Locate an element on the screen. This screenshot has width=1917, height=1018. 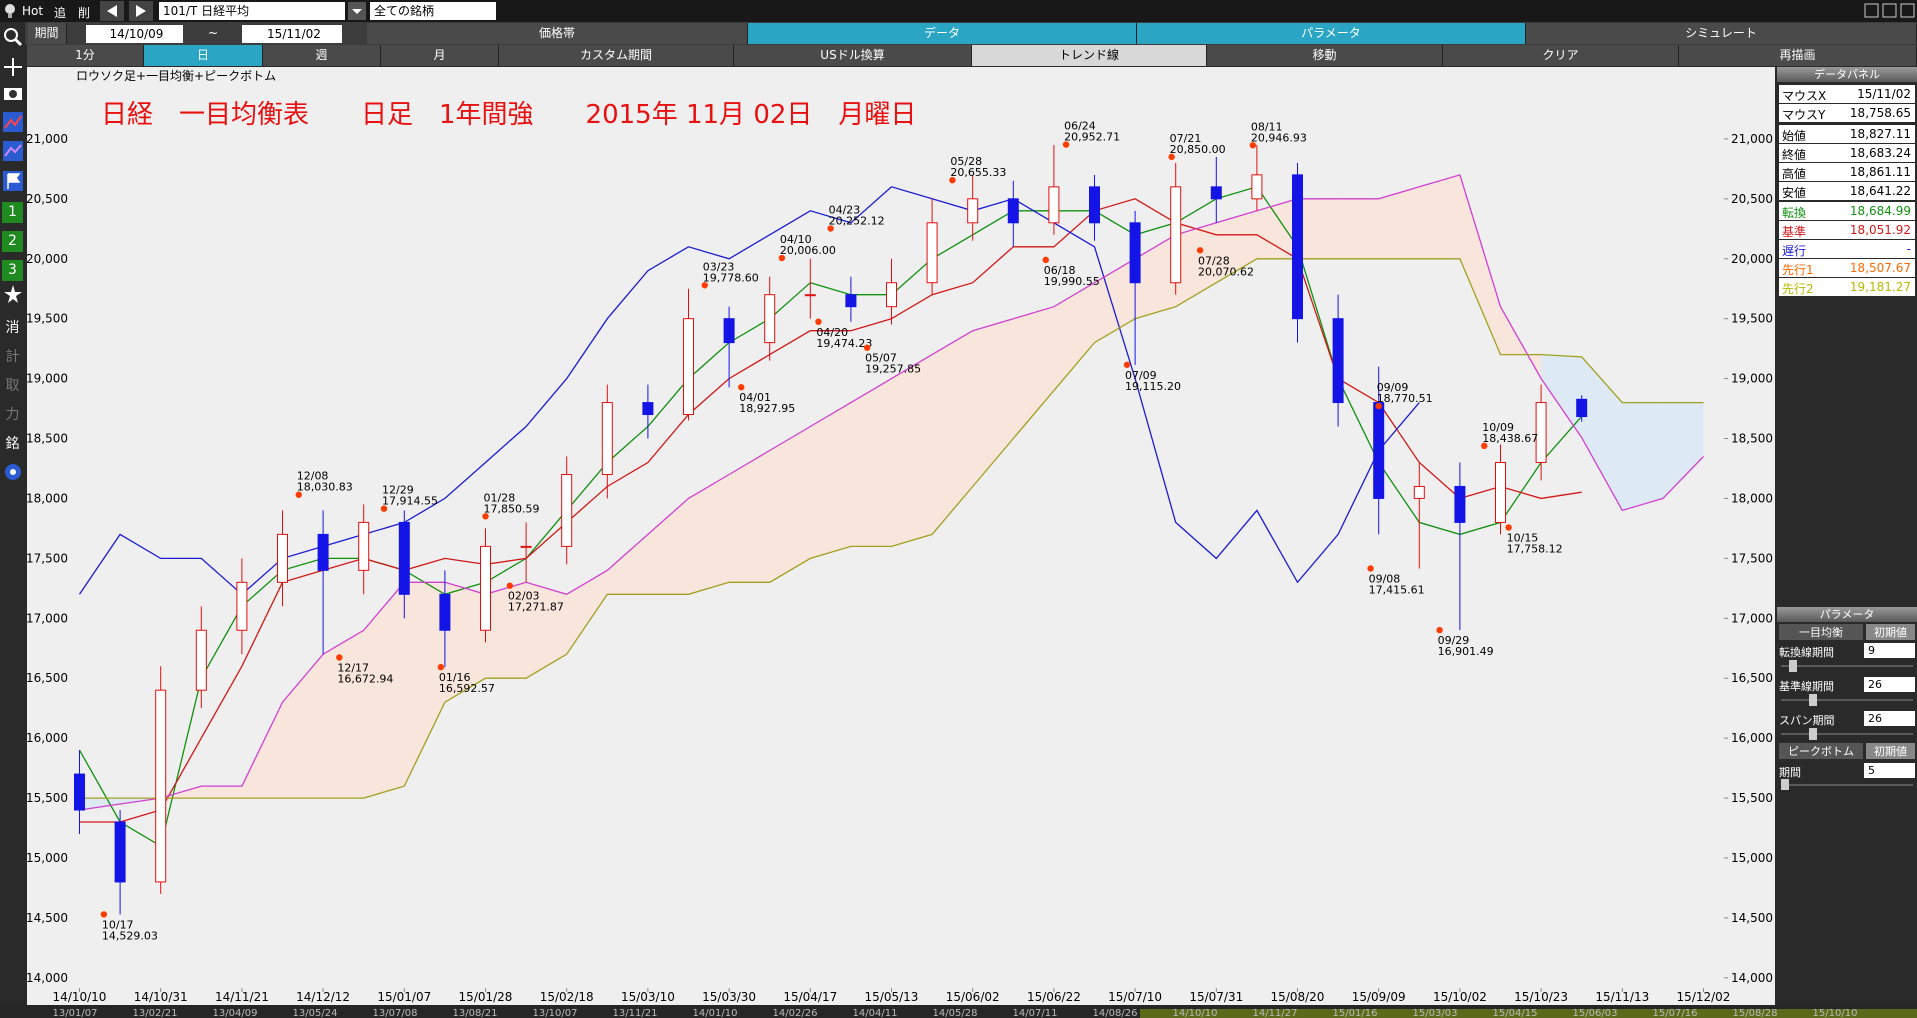
add-button: 追 is located at coordinates (60, 13).